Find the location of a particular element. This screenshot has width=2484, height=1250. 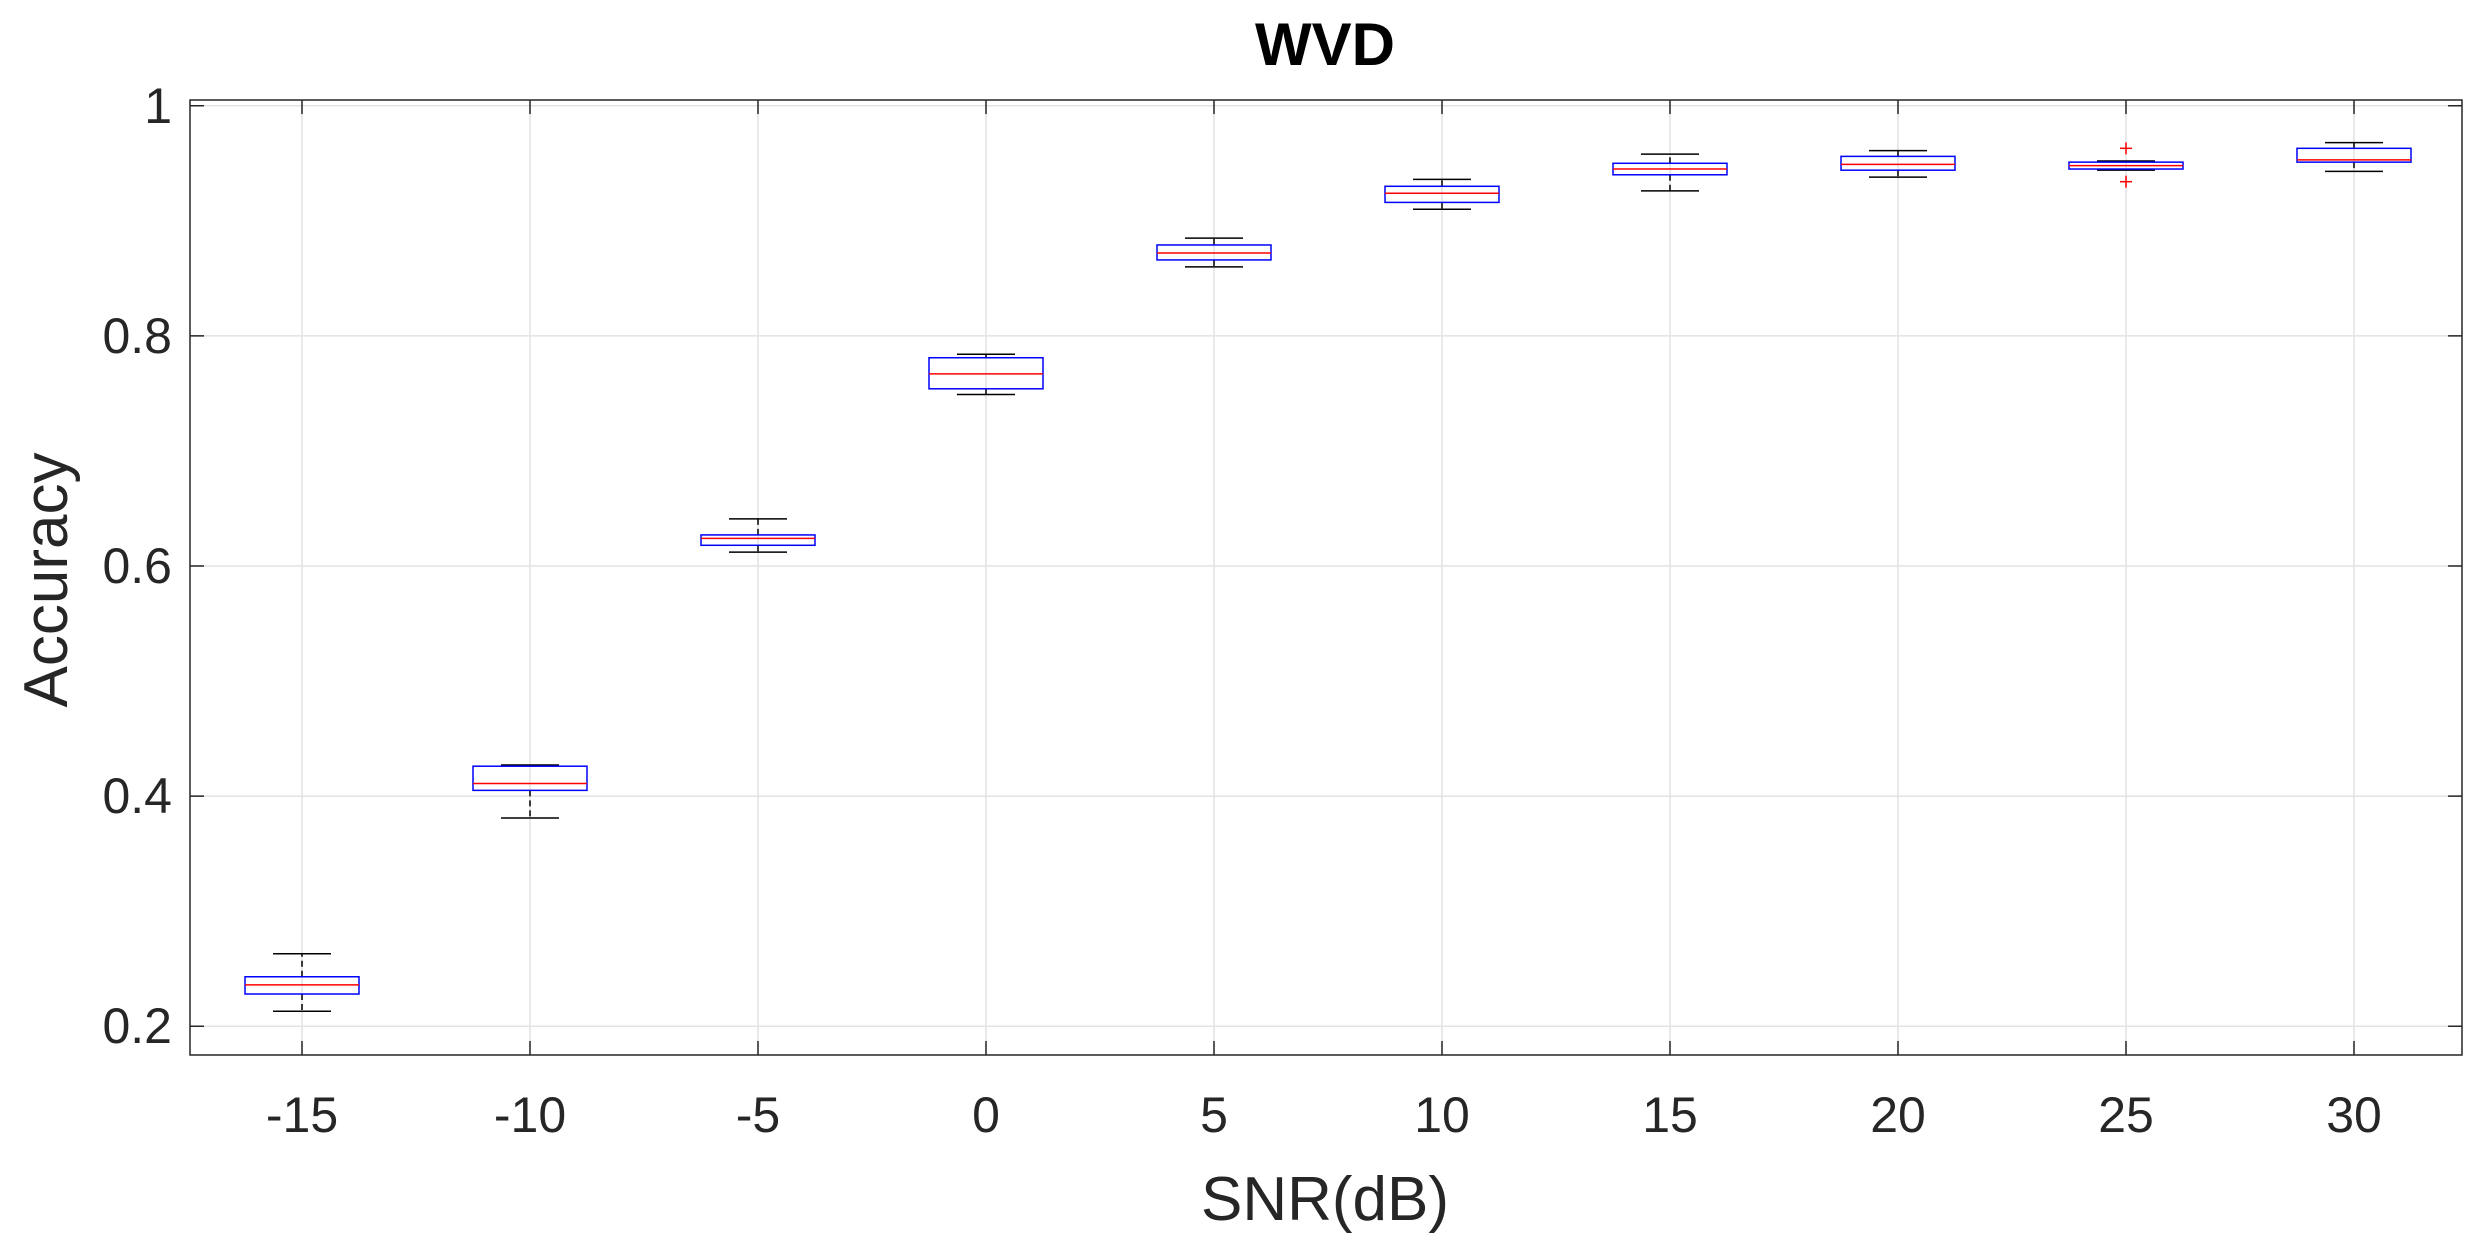

box-plot--5 is located at coordinates (758, 535).